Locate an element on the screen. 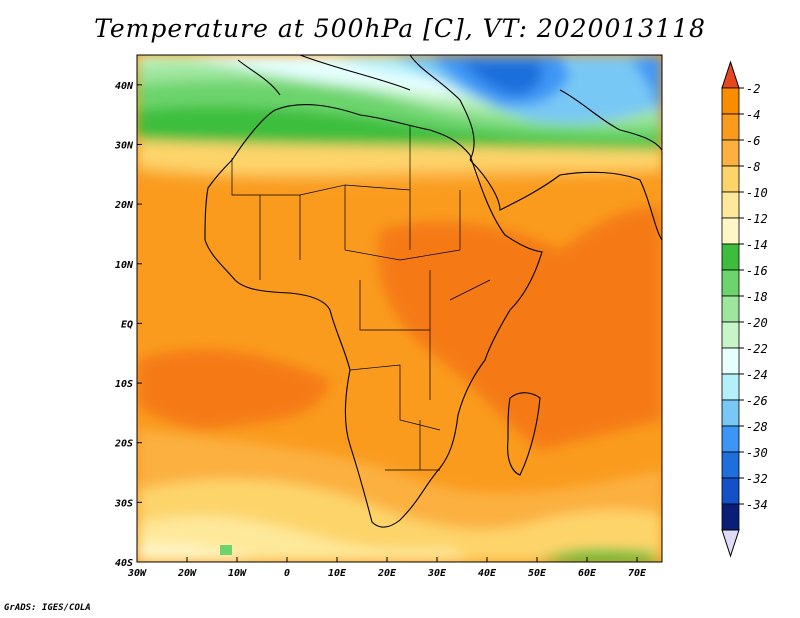 This screenshot has height=618, width=800. x-tick-label: 10W is located at coordinates (237, 573).